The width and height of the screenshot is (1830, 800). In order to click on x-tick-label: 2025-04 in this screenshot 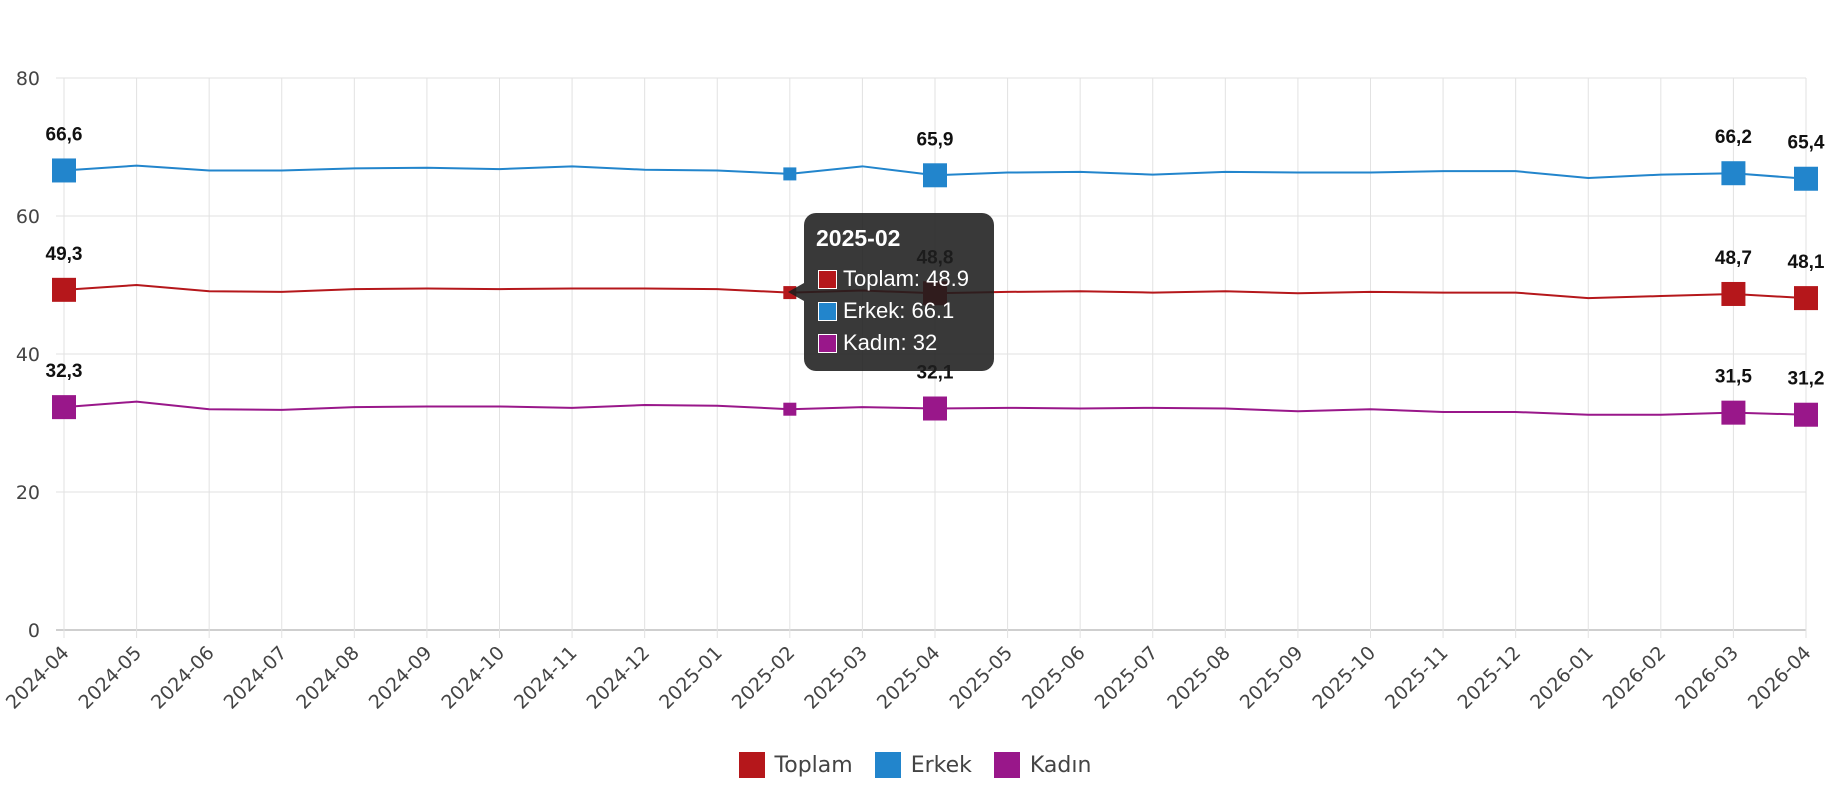, I will do `click(909, 678)`.